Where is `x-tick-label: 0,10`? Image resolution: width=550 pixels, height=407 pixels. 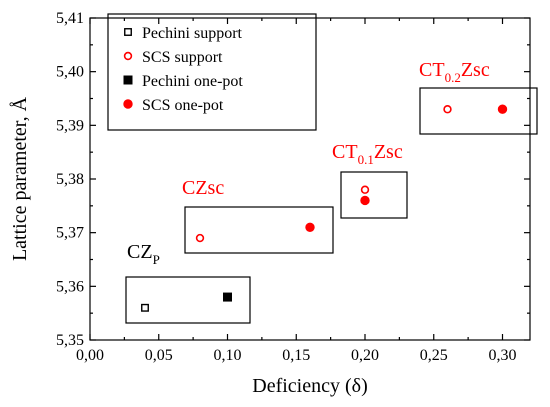
x-tick-label: 0,10 is located at coordinates (228, 355).